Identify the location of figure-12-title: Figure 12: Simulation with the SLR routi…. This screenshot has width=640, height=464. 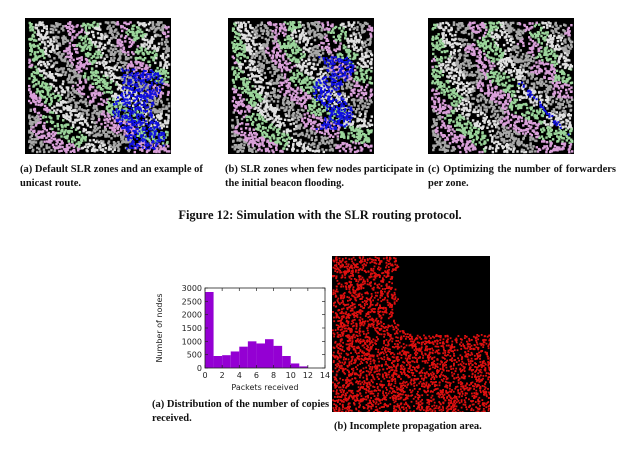
(320, 215).